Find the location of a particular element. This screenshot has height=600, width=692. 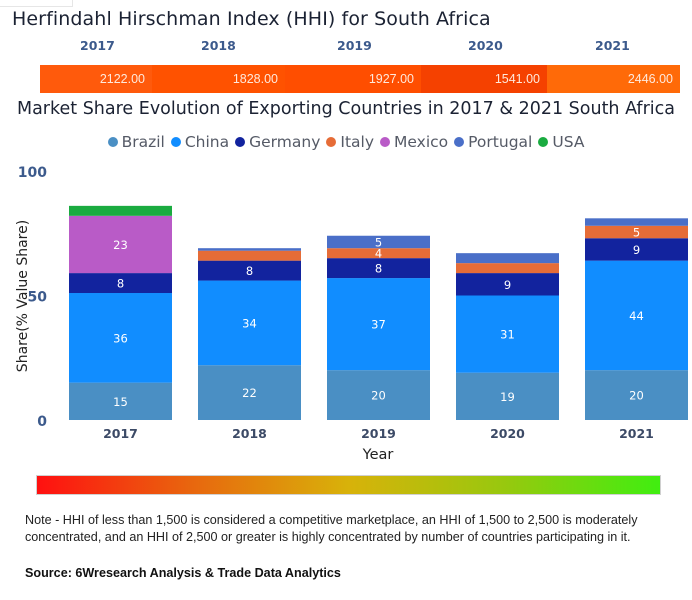

hhi-year-header: 2017 2018 2019 2020 2021 is located at coordinates (346, 47).